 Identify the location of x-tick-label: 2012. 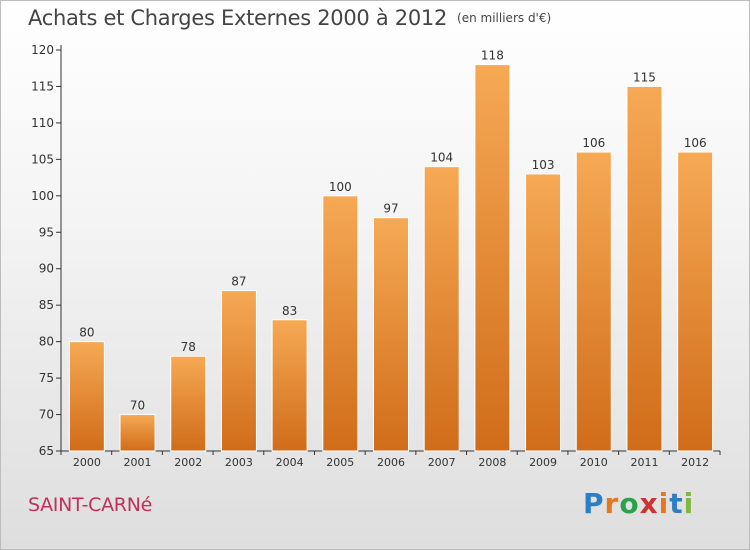
(695, 462).